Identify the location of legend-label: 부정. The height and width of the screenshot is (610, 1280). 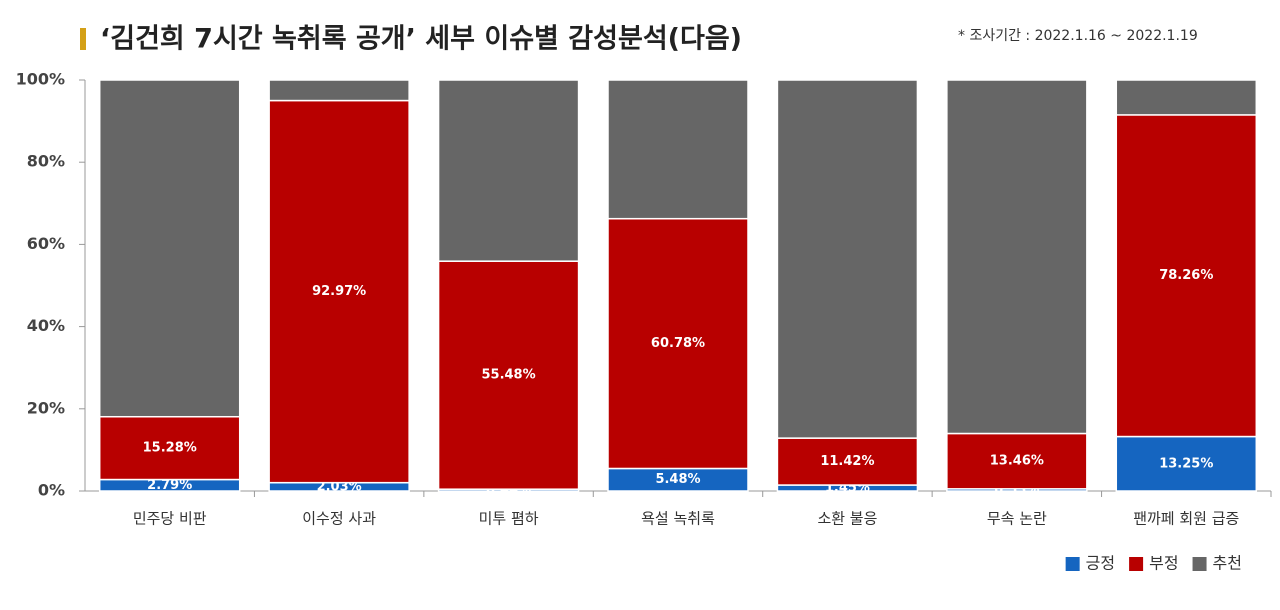
(1163, 563).